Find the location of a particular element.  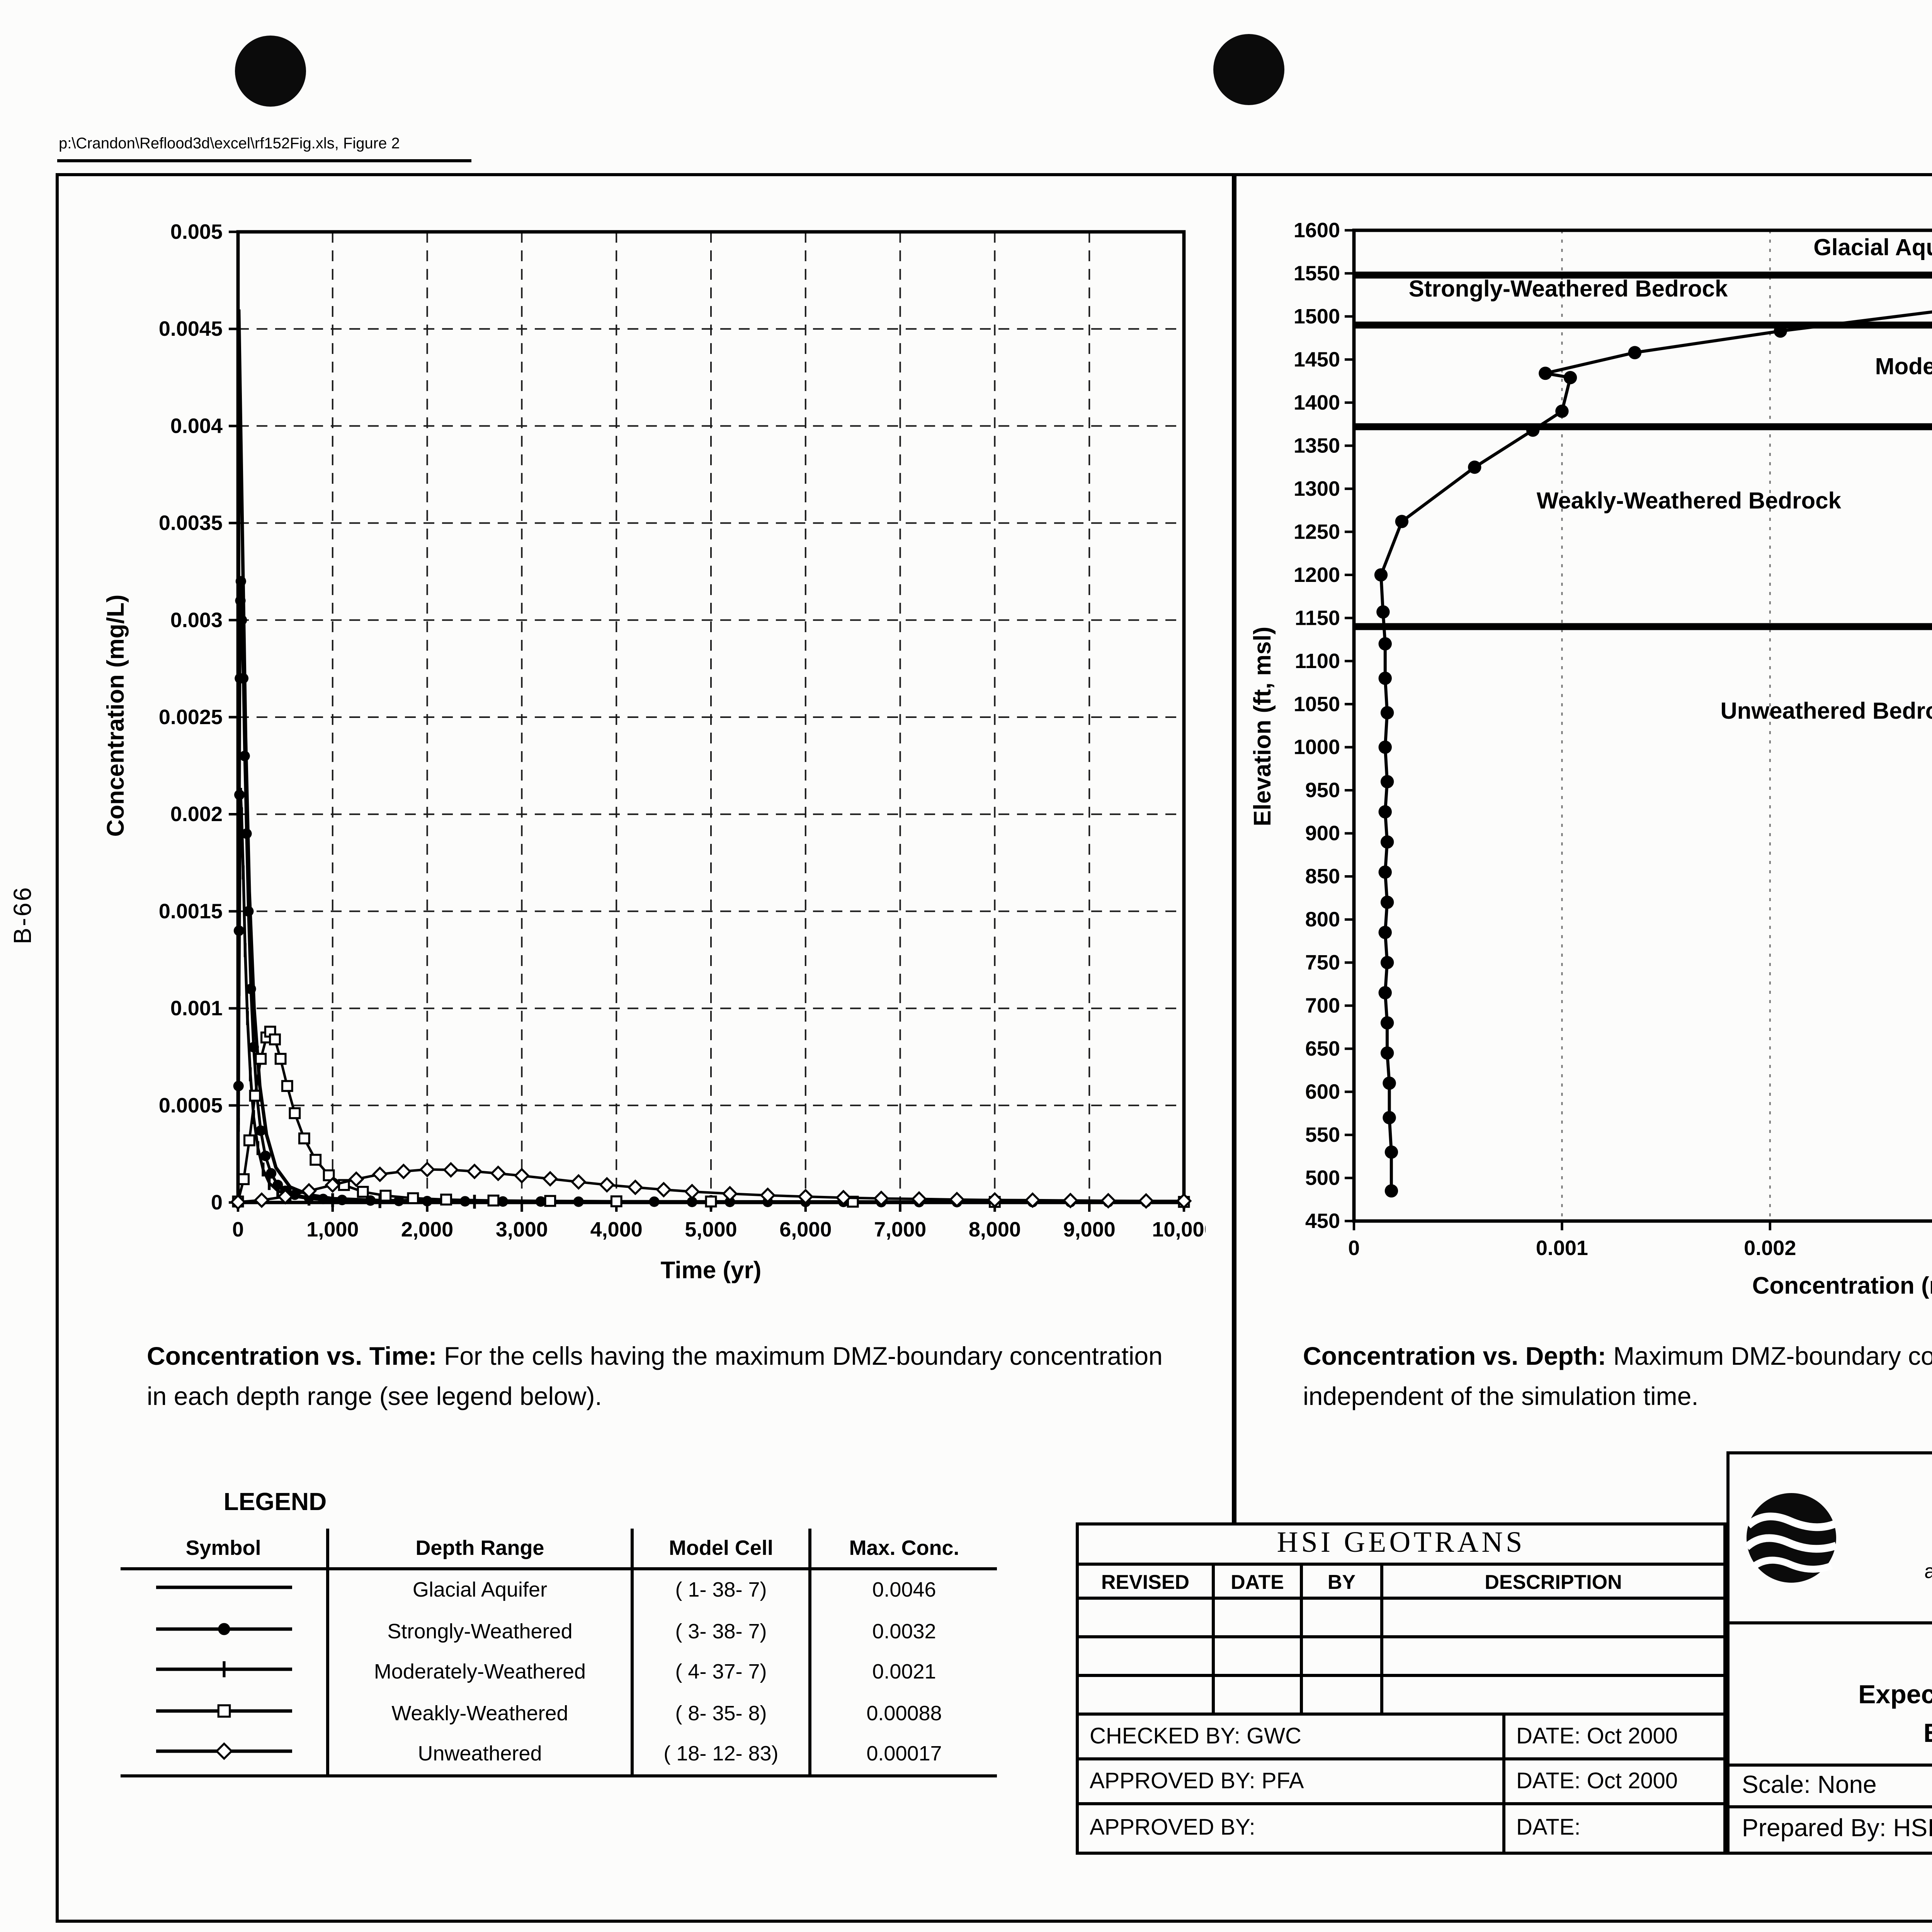

brand-name: Nicolet Minerals is located at coordinates (1905, 1512).